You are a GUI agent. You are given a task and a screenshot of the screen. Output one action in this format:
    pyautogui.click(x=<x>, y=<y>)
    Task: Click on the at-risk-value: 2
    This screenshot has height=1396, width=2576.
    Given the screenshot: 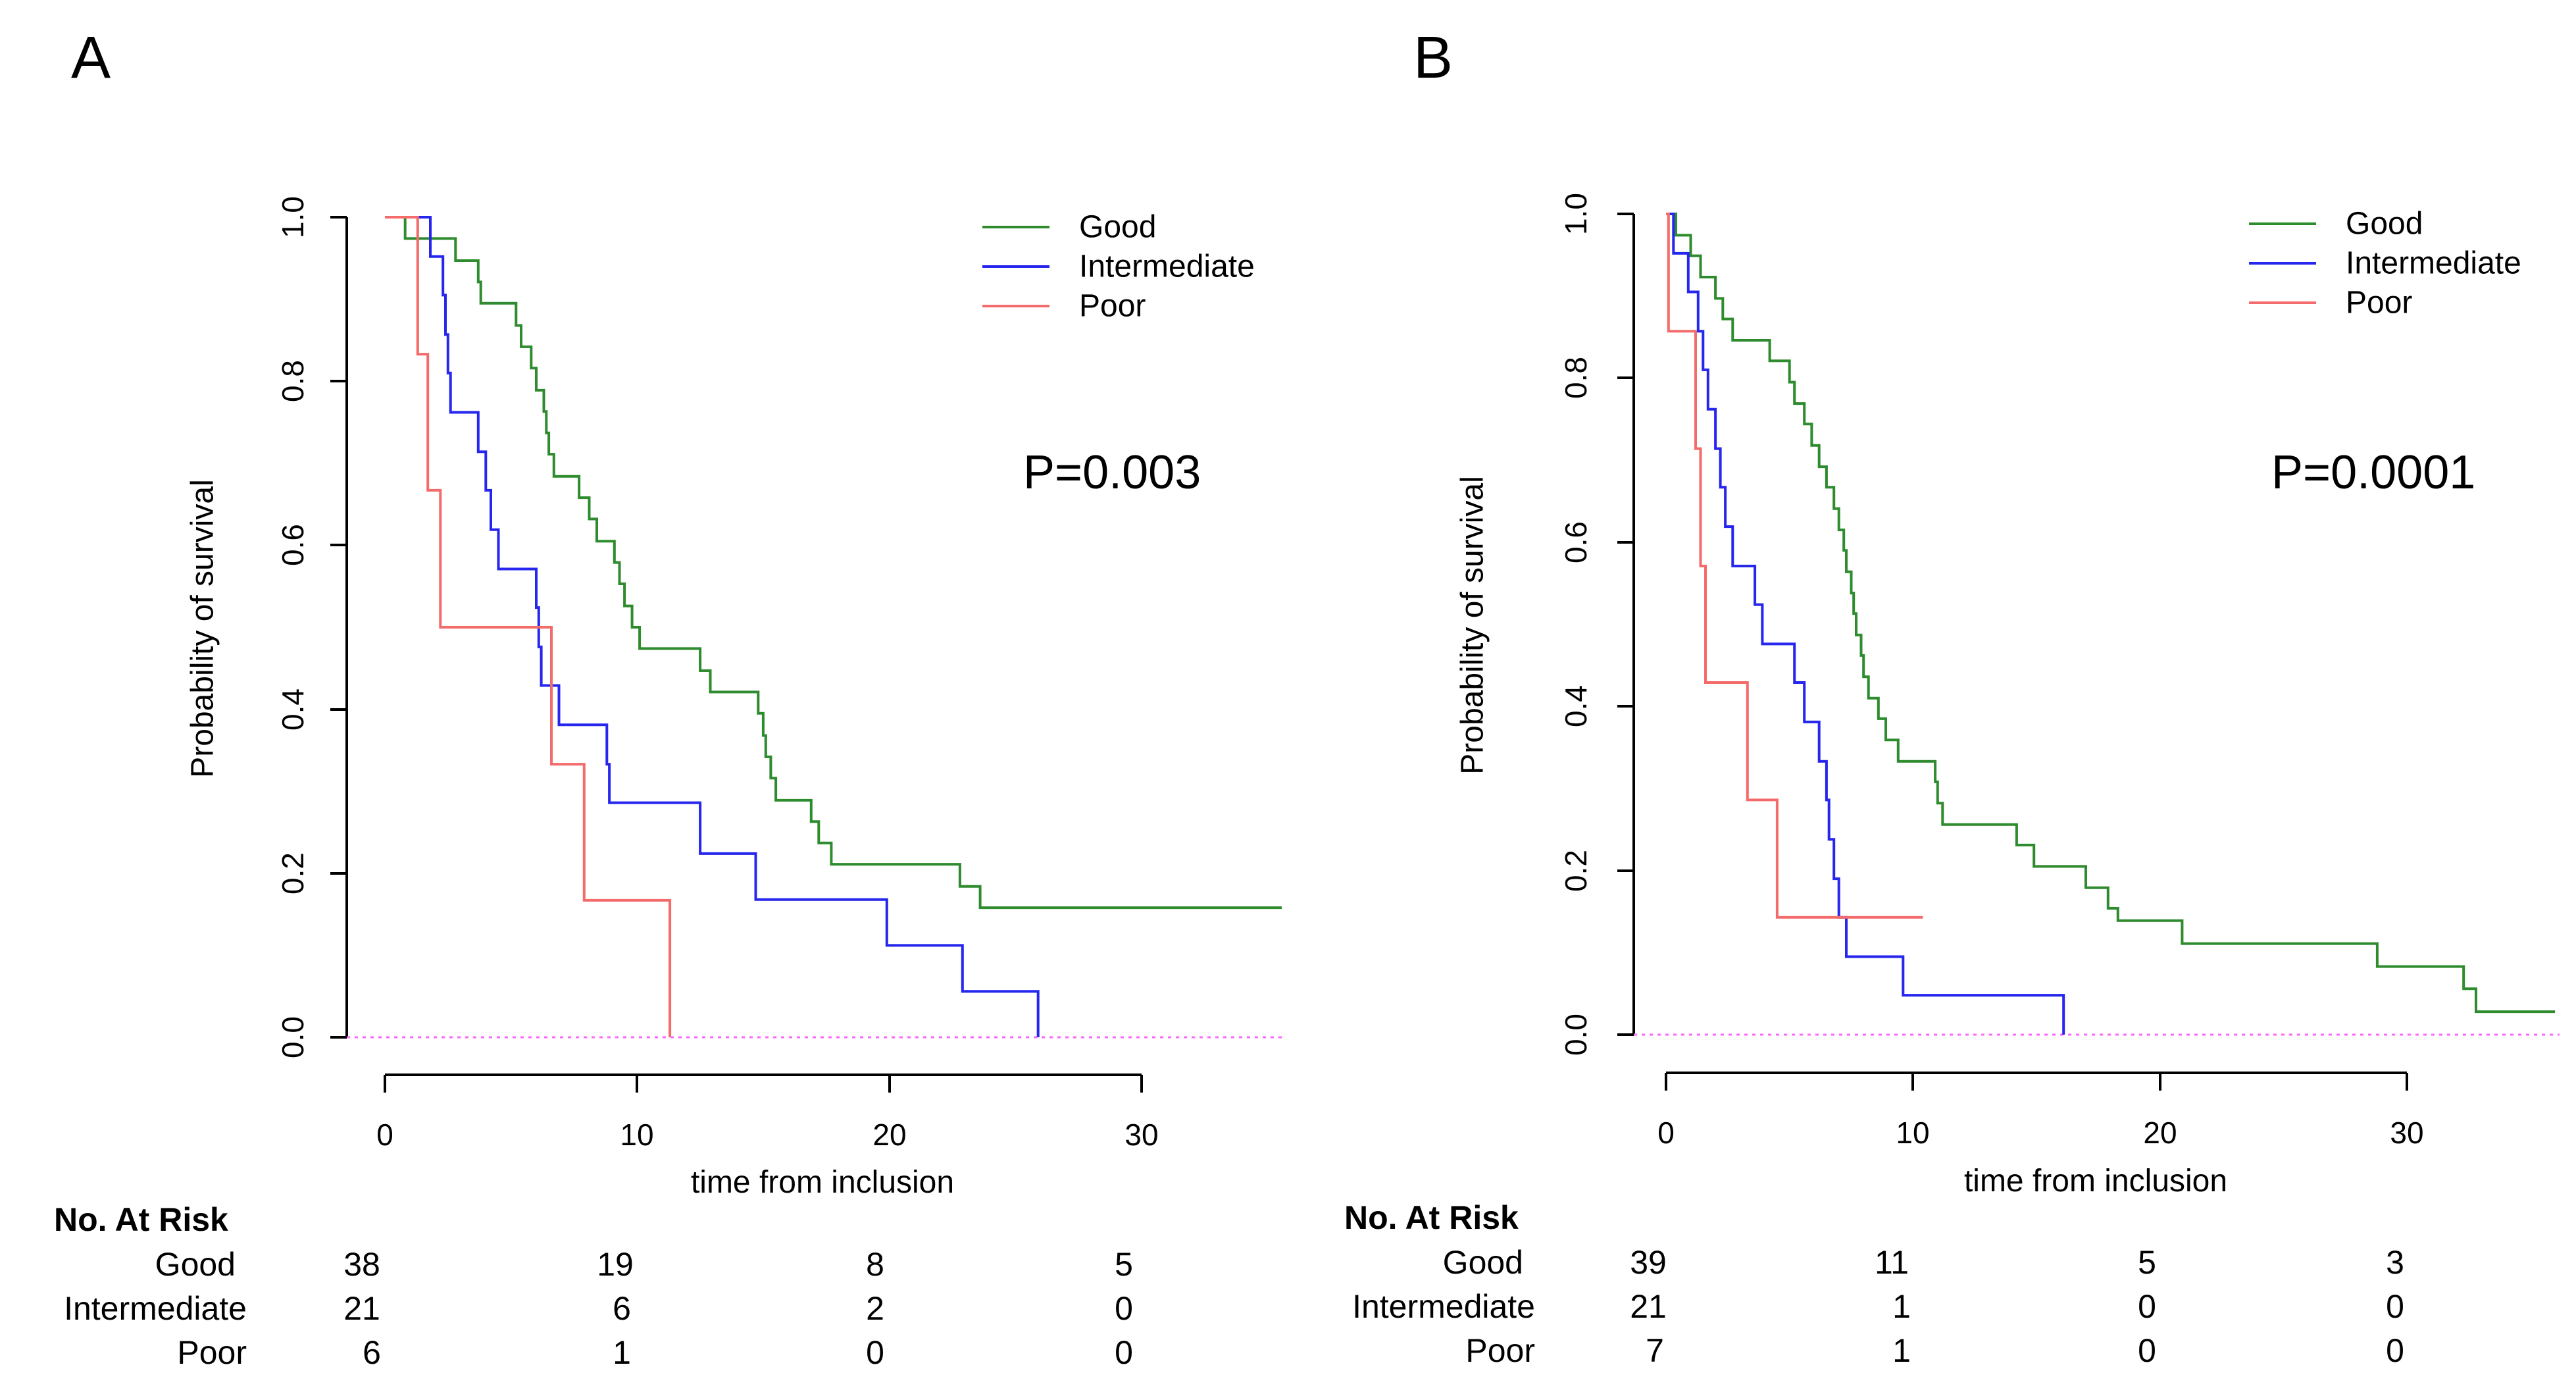 What is the action you would take?
    pyautogui.click(x=875, y=1308)
    